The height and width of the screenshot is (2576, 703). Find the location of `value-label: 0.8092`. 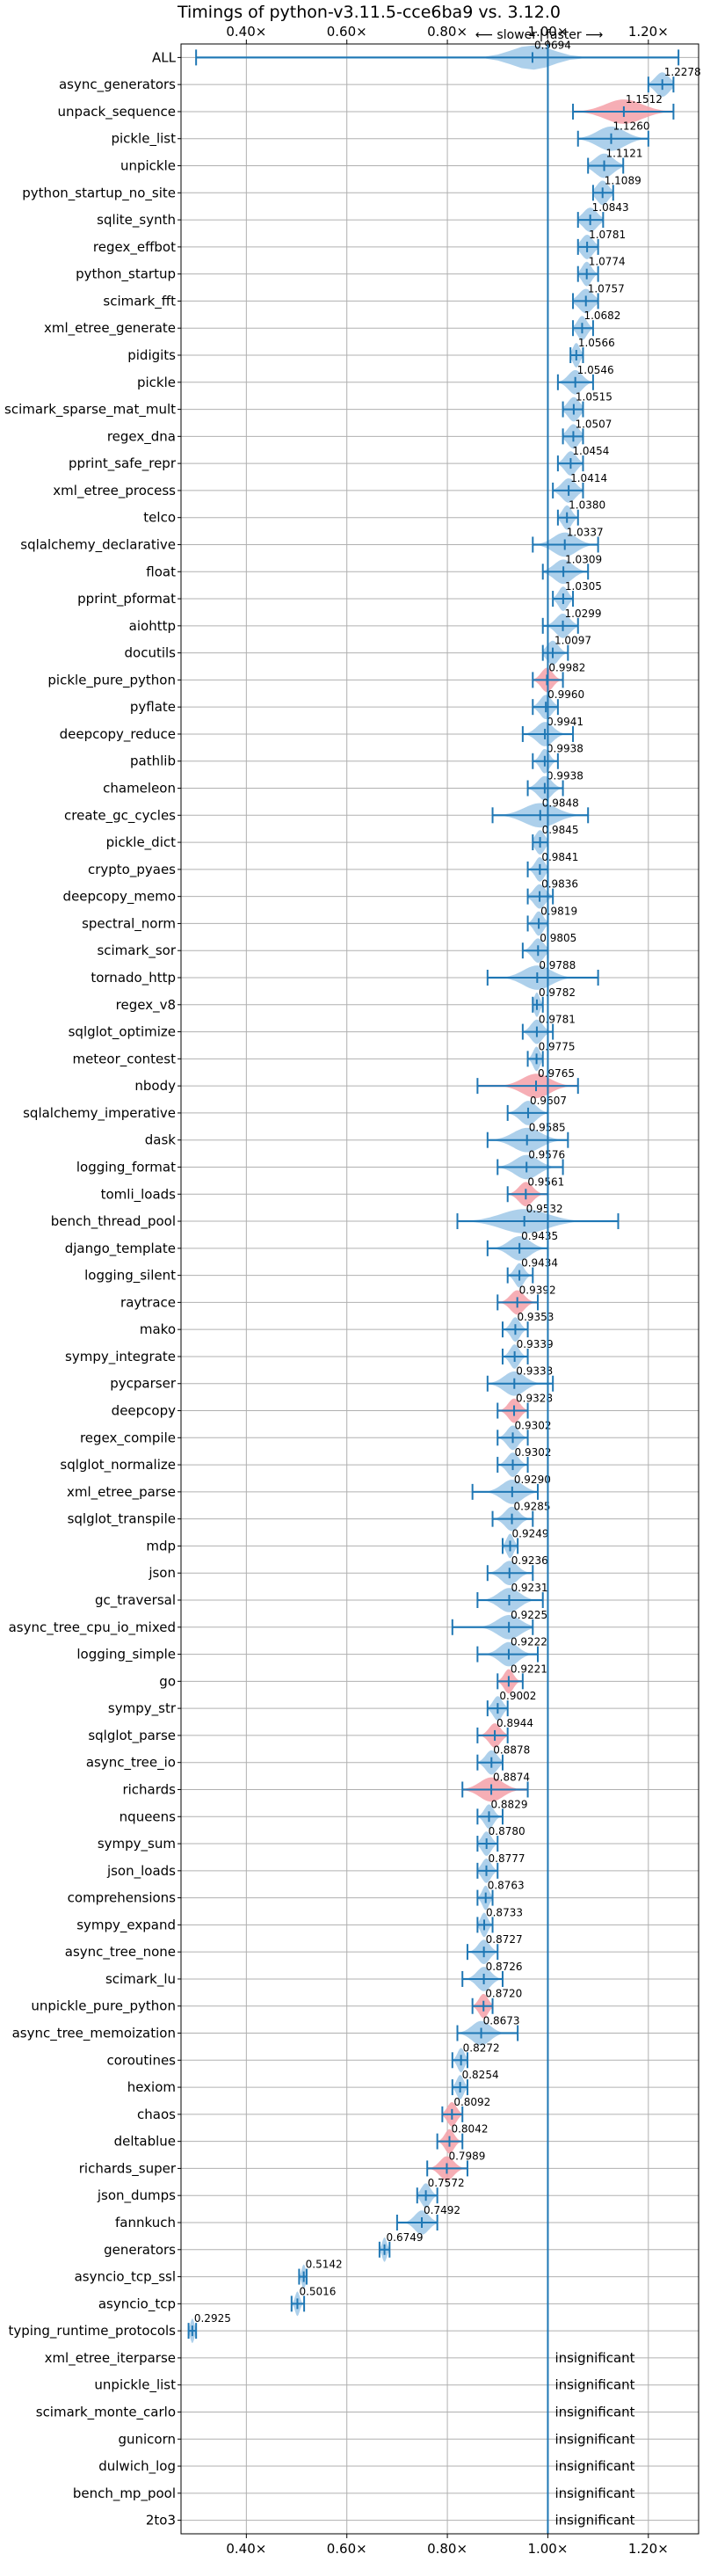

value-label: 0.8092 is located at coordinates (472, 2102).